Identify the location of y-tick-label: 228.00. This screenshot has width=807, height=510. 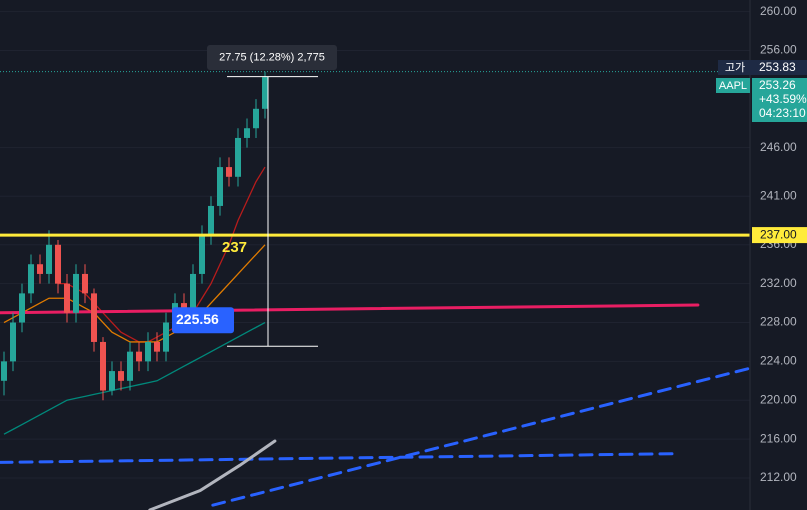
(778, 322).